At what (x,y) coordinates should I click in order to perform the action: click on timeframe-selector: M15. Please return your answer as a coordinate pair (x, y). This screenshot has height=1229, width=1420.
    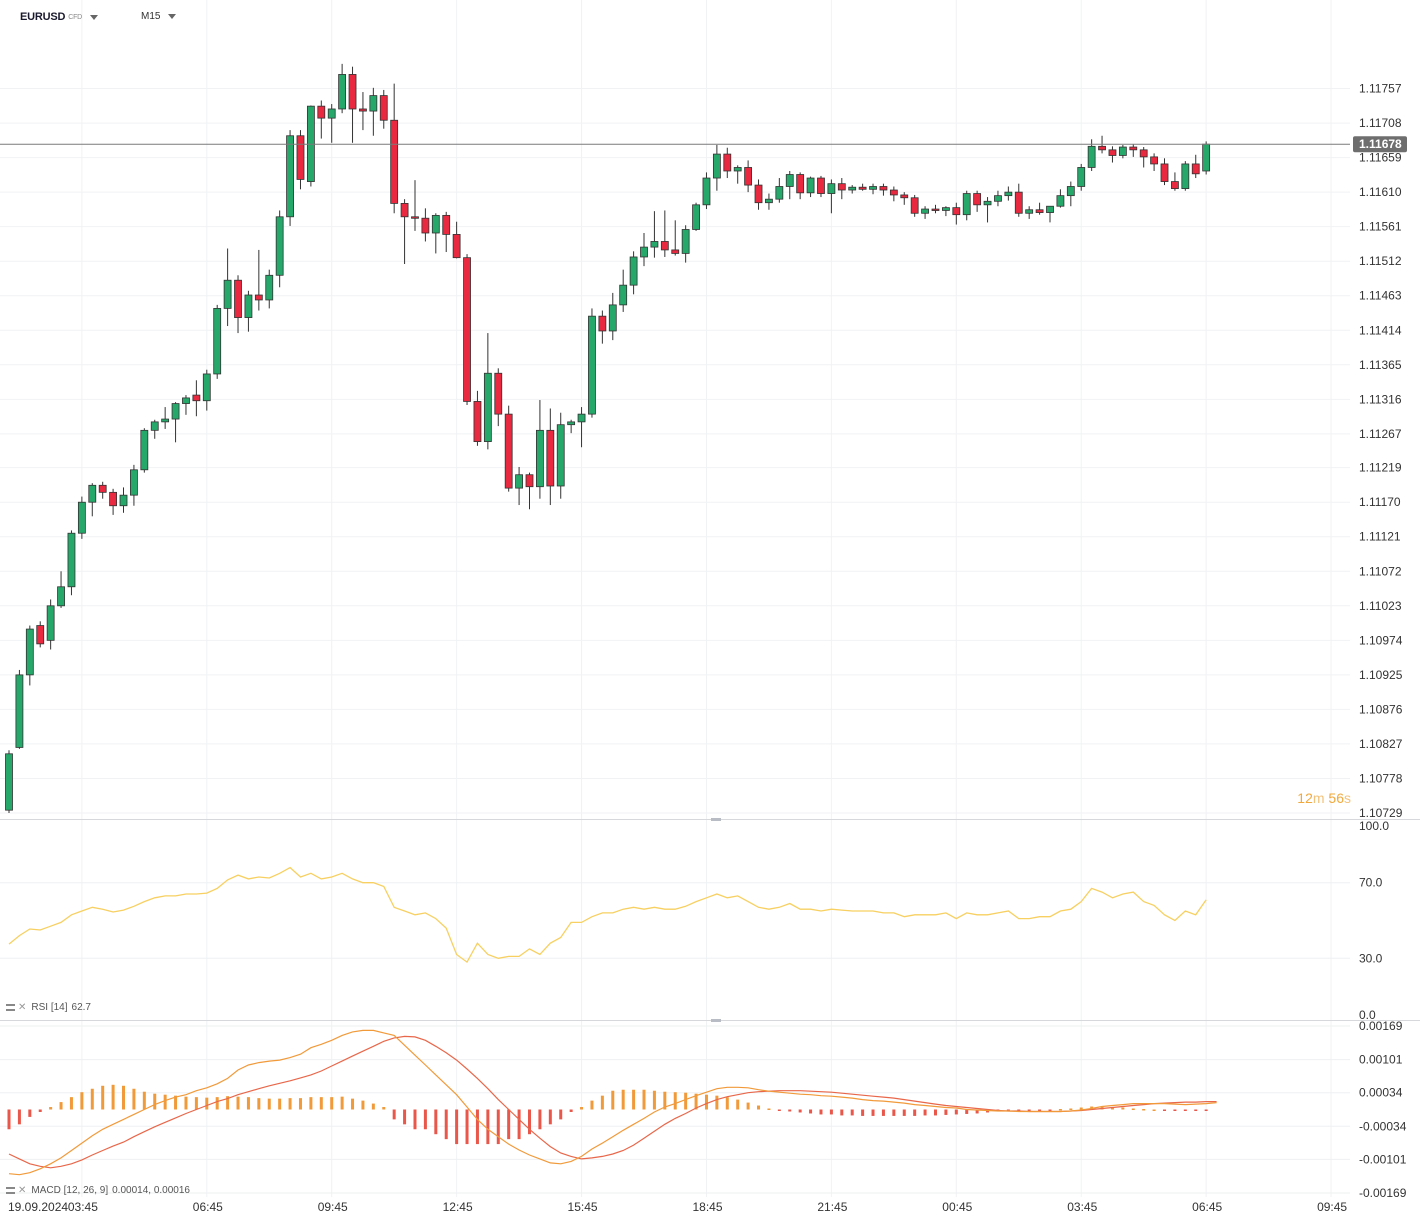
    Looking at the image, I should click on (159, 16).